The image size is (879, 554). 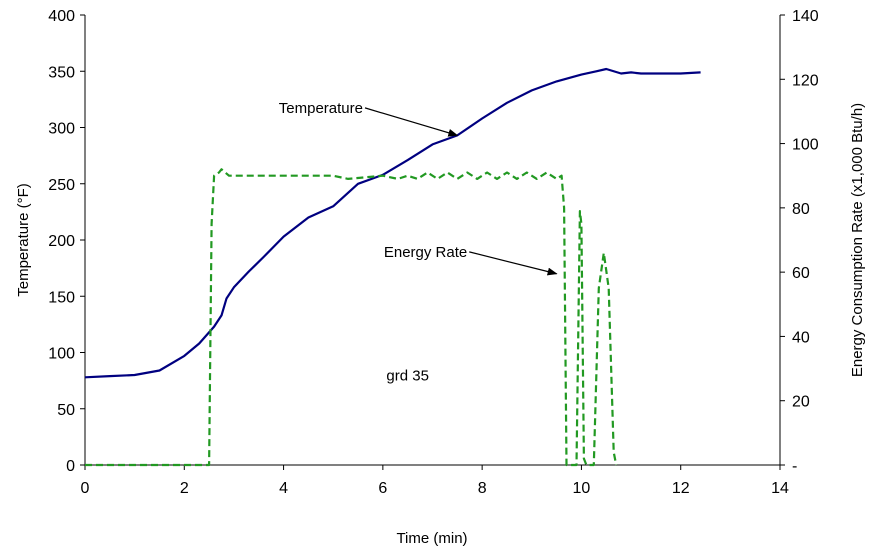 I want to click on left-y-tick-label: 50, so click(x=66, y=410).